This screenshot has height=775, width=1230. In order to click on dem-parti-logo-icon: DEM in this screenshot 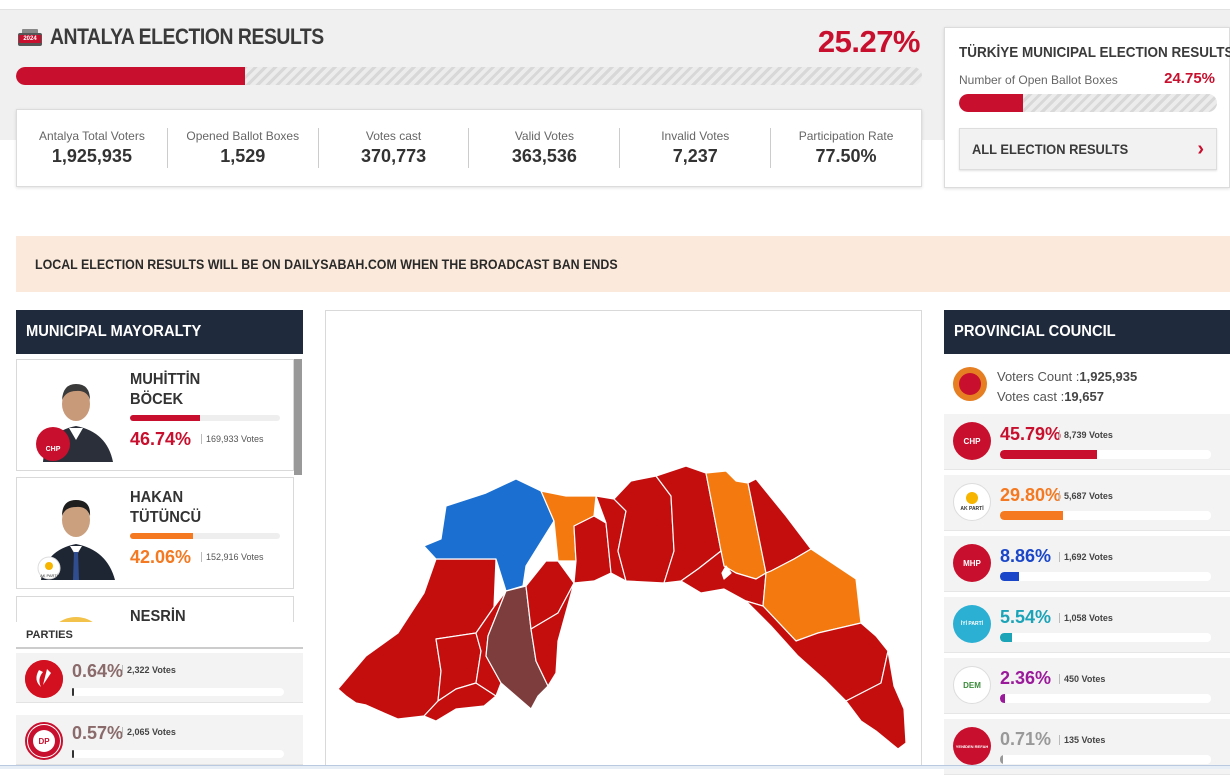, I will do `click(972, 685)`.